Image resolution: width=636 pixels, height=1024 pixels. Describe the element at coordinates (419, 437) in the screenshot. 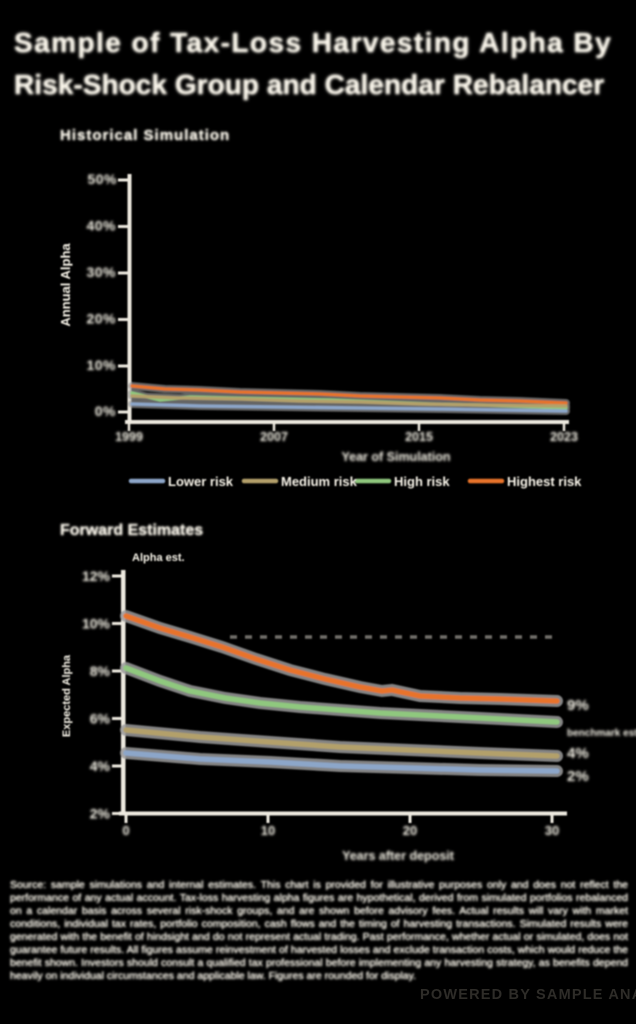

I see `svg-text: 2015` at that location.